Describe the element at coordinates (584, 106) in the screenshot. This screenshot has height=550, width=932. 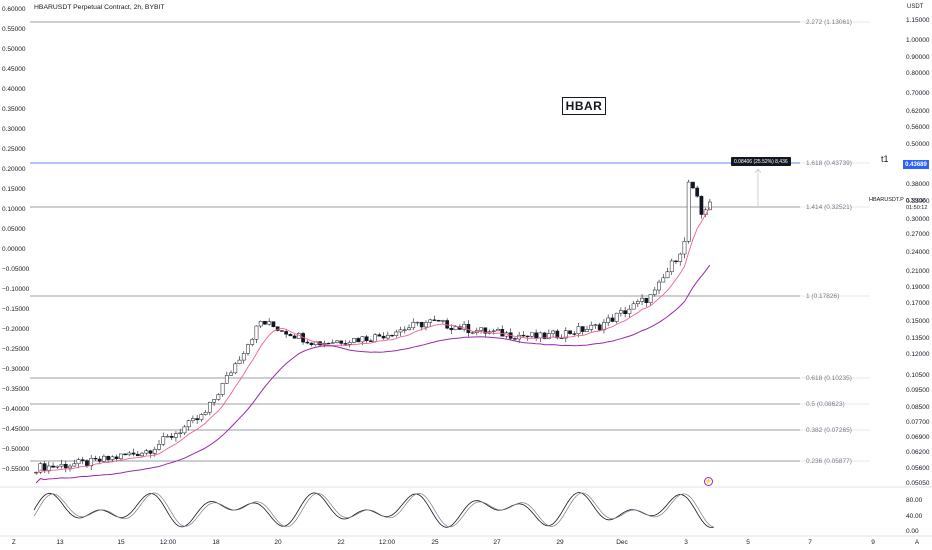
I see `symbol-annotation-box: HBAR` at that location.